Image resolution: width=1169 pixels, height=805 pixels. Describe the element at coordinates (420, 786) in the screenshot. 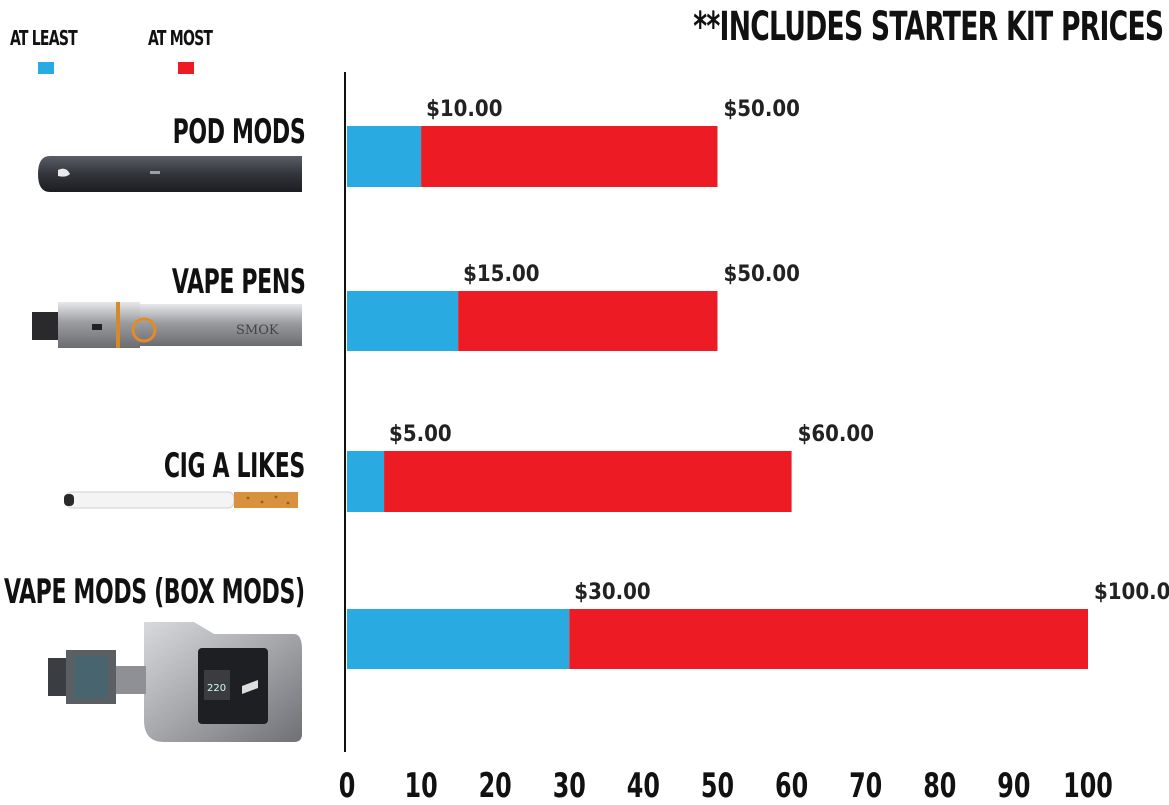

I see `x-tick-label-10: 10` at that location.